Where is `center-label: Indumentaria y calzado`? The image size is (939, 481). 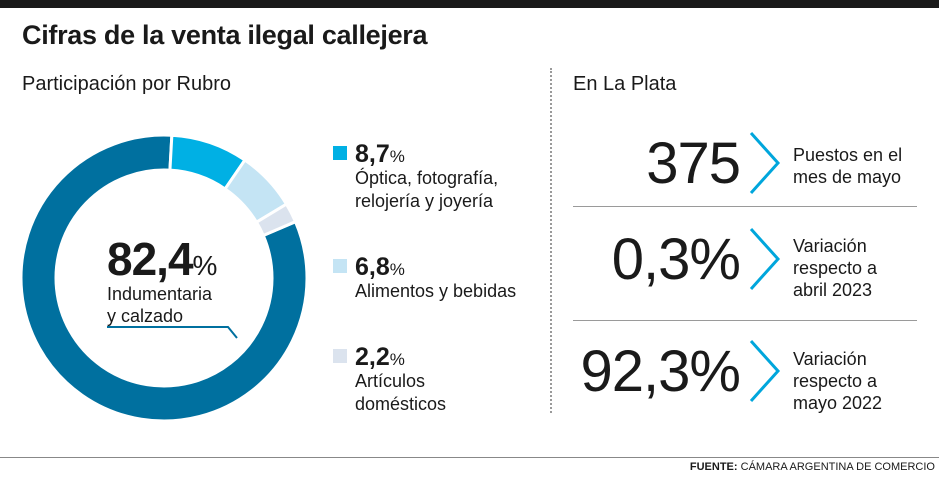 center-label: Indumentaria y calzado is located at coordinates (159, 305).